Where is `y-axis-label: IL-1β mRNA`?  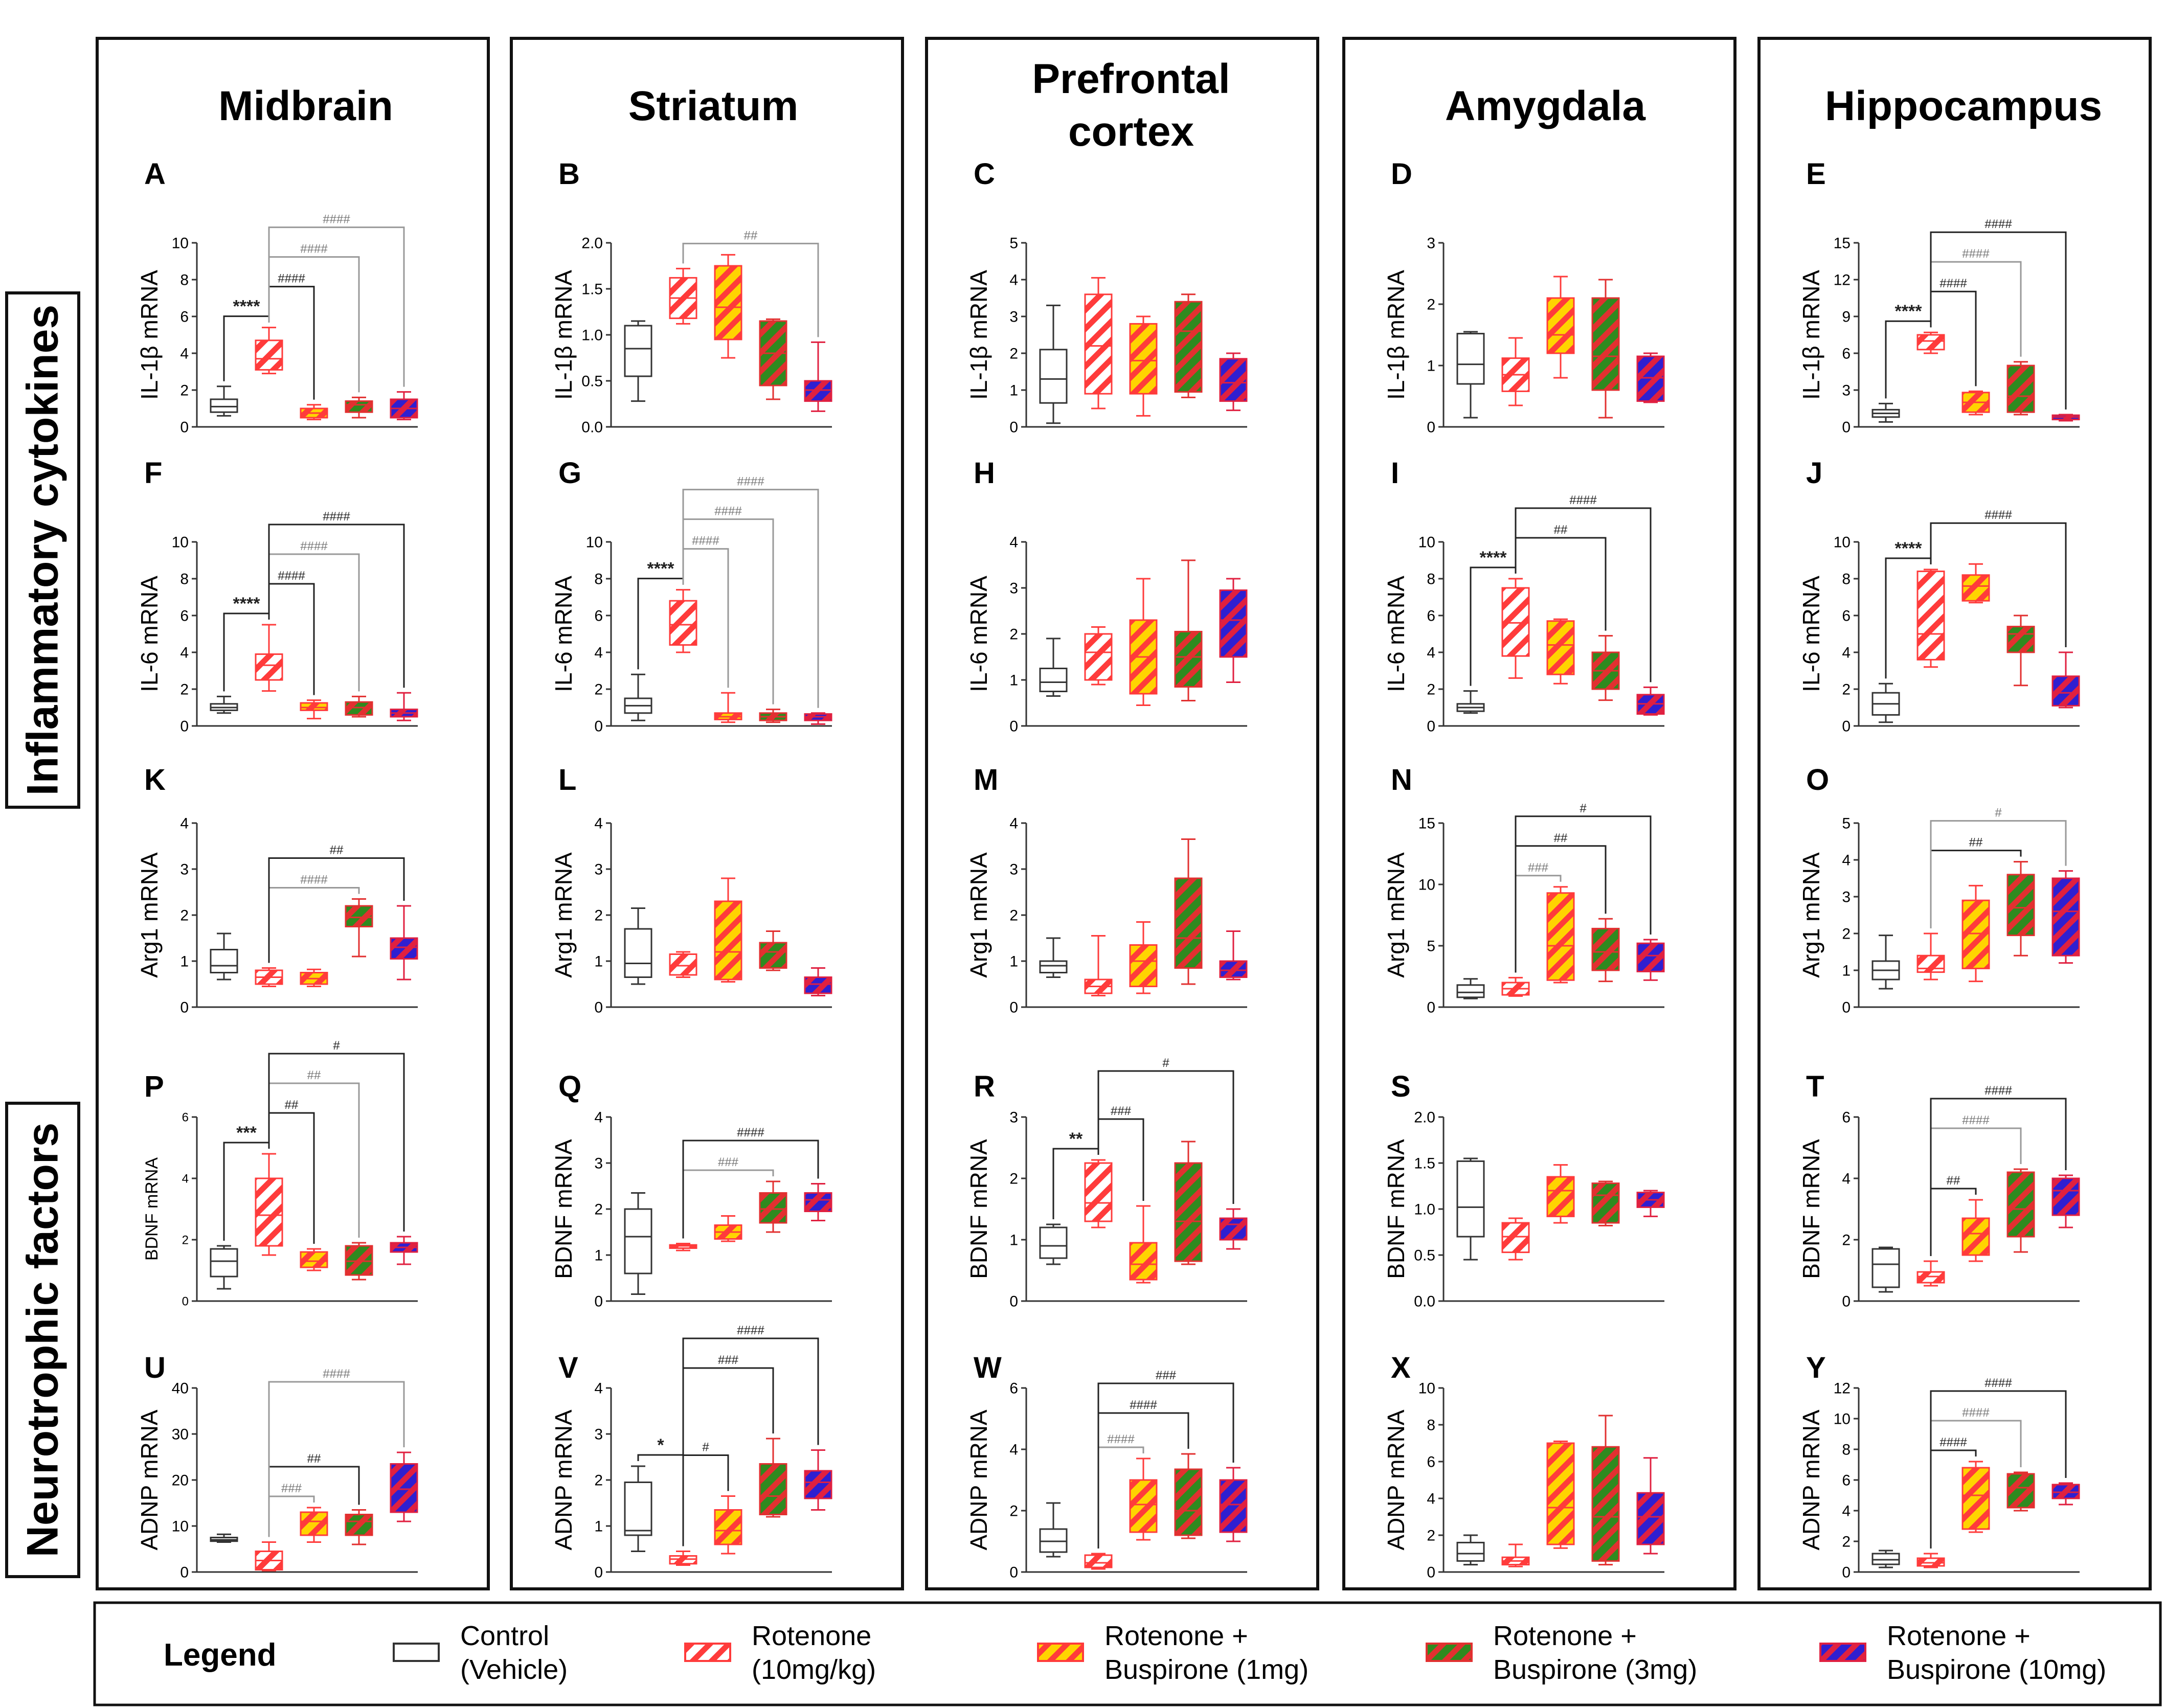 y-axis-label: IL-1β mRNA is located at coordinates (149, 335).